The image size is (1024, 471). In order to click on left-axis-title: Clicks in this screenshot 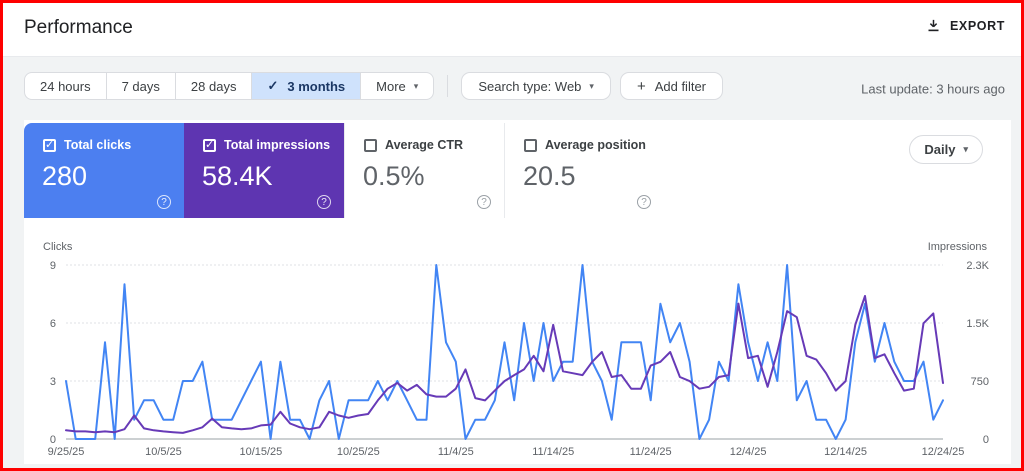, I will do `click(58, 247)`.